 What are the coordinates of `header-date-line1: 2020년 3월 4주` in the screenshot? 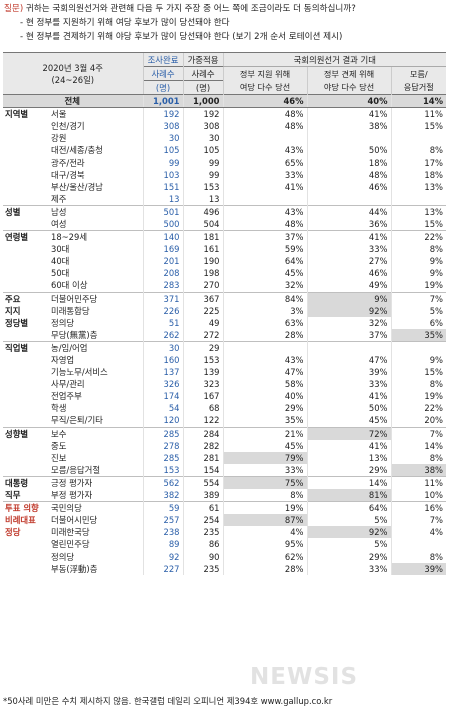 It's located at (72, 67).